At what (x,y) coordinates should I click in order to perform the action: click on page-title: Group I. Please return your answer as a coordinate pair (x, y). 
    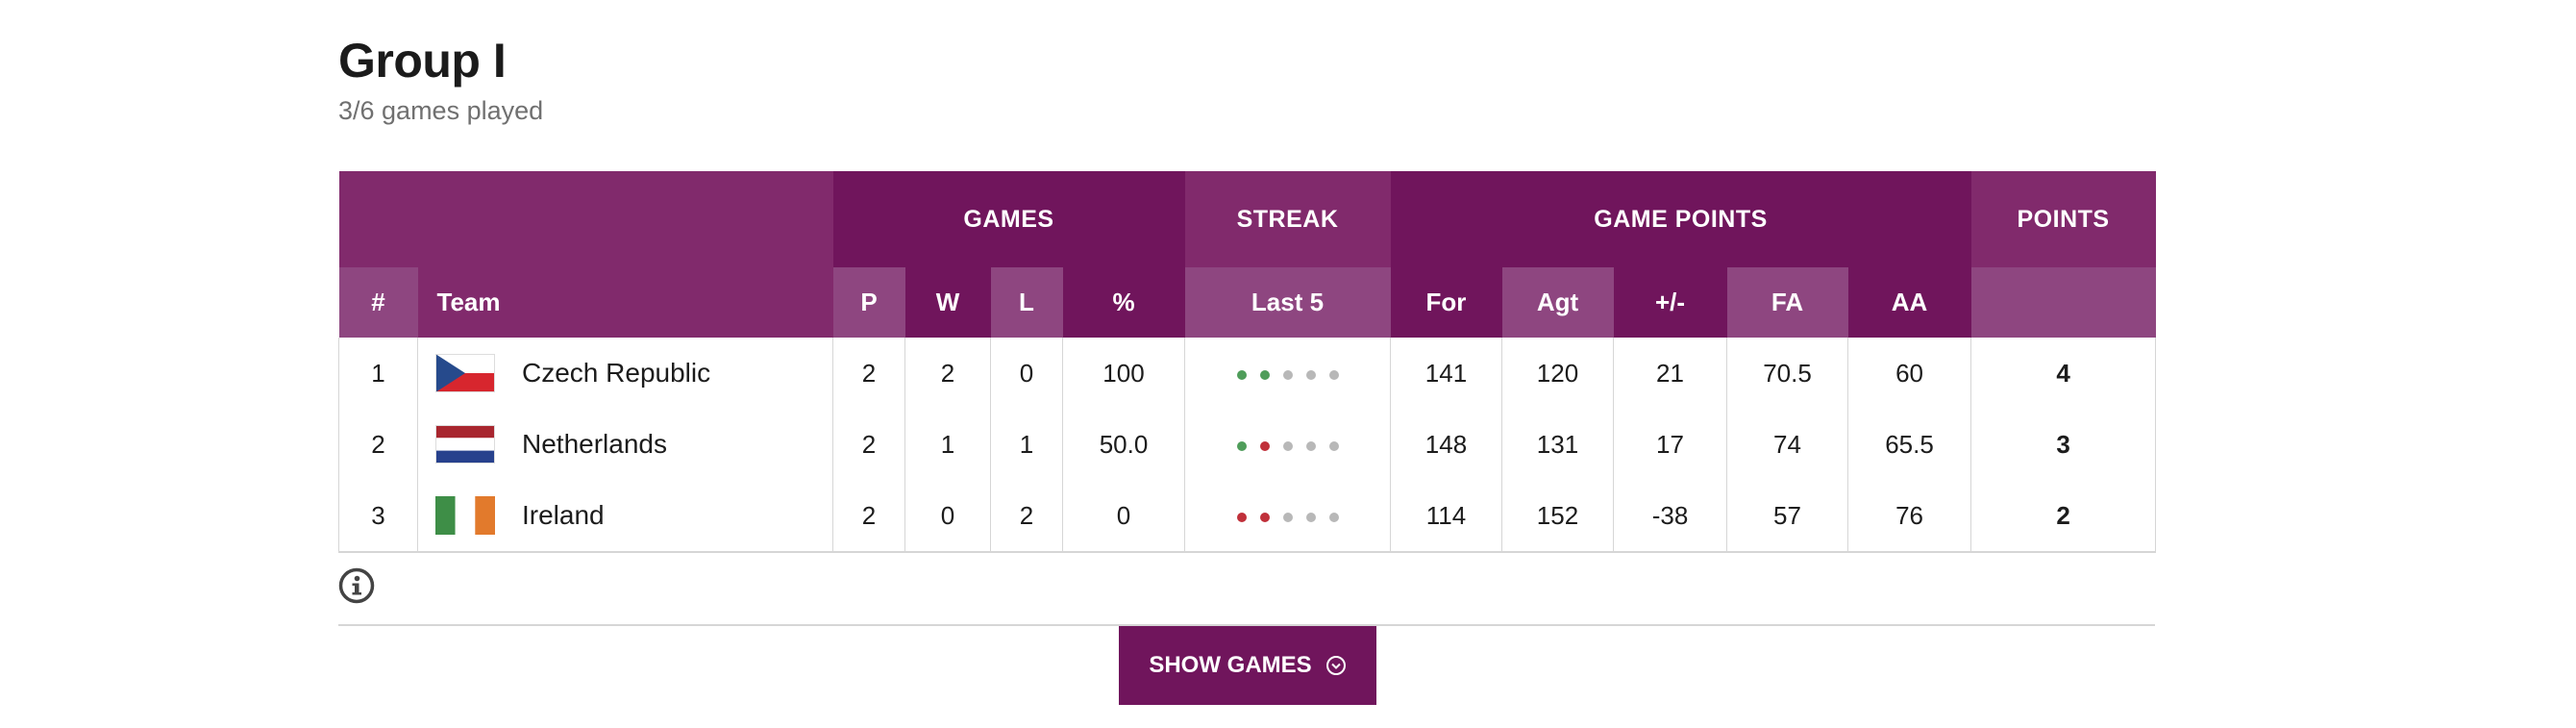
    Looking at the image, I should click on (423, 61).